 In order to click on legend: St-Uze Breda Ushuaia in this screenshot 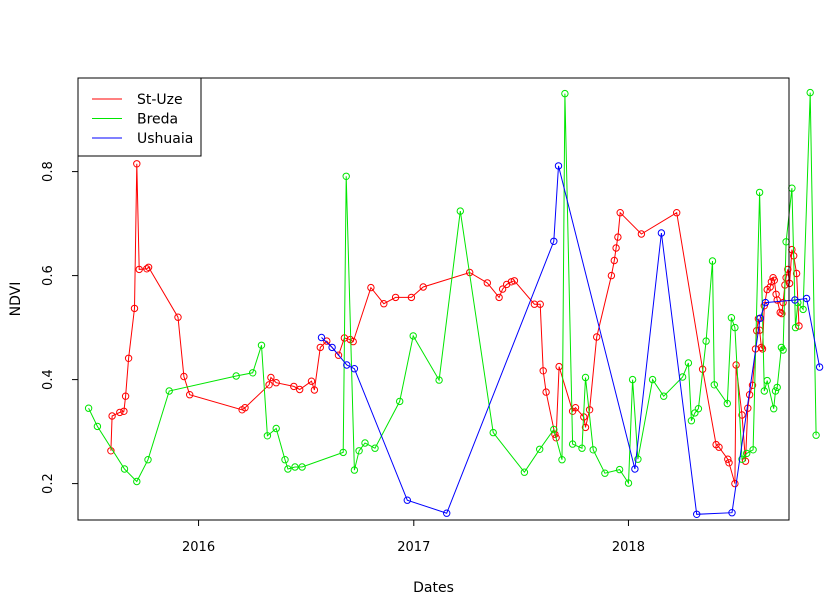, I will do `click(139, 117)`.